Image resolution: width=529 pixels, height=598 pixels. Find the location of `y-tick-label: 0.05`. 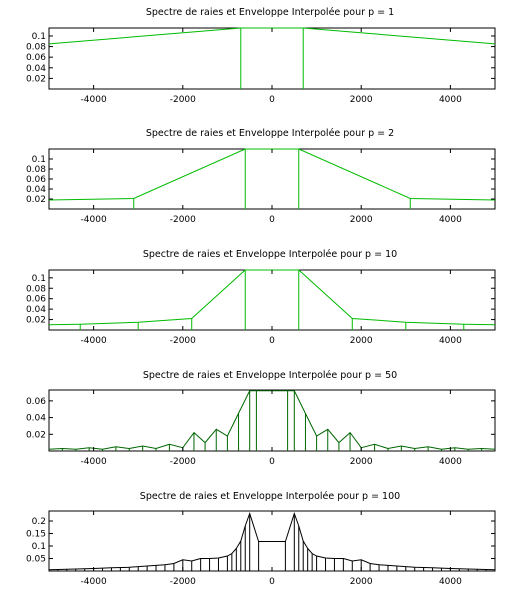

y-tick-label: 0.05 is located at coordinates (36, 560).